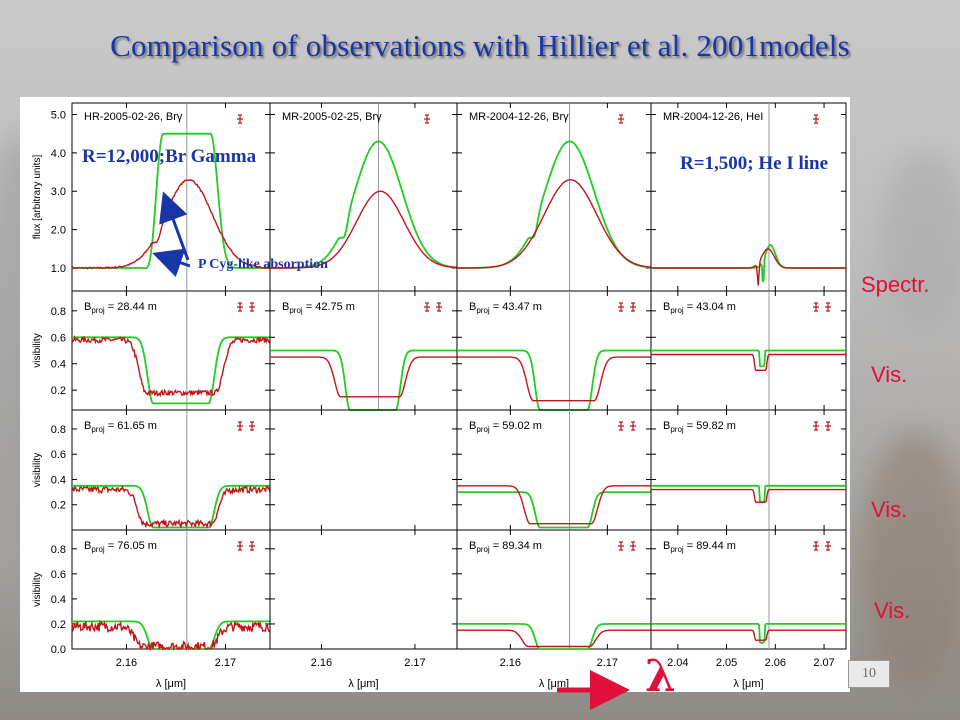  I want to click on series-model-r1c1, so click(363, 380).